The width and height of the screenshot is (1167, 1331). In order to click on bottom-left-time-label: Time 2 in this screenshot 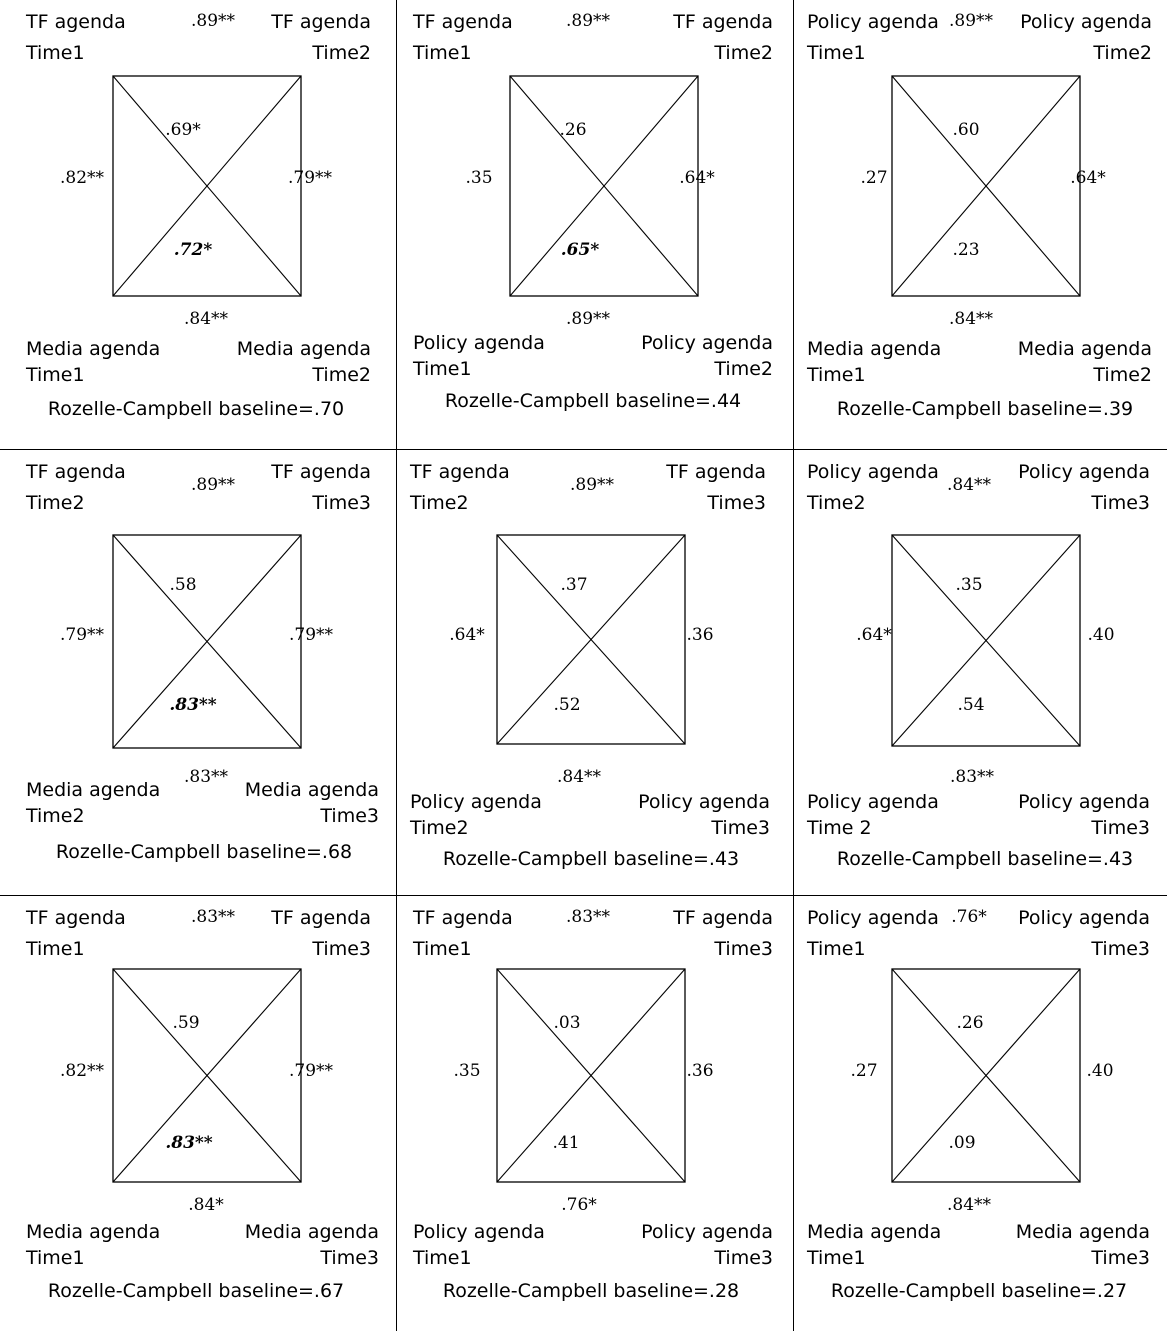, I will do `click(839, 828)`.